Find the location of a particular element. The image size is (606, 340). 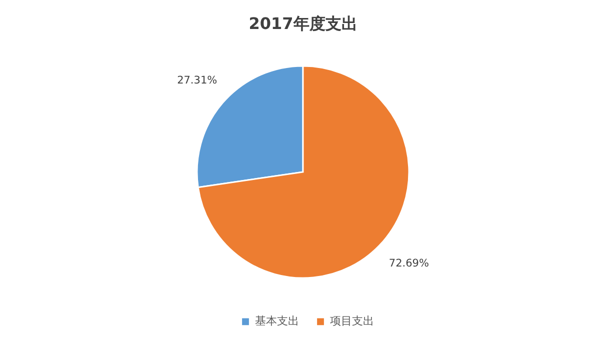

legend-label: 基本支出 is located at coordinates (277, 321).